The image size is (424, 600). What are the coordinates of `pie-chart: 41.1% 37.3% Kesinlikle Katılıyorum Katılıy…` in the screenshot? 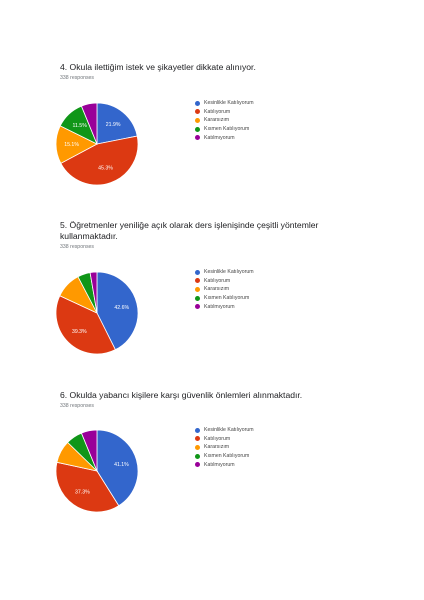 It's located at (150, 471).